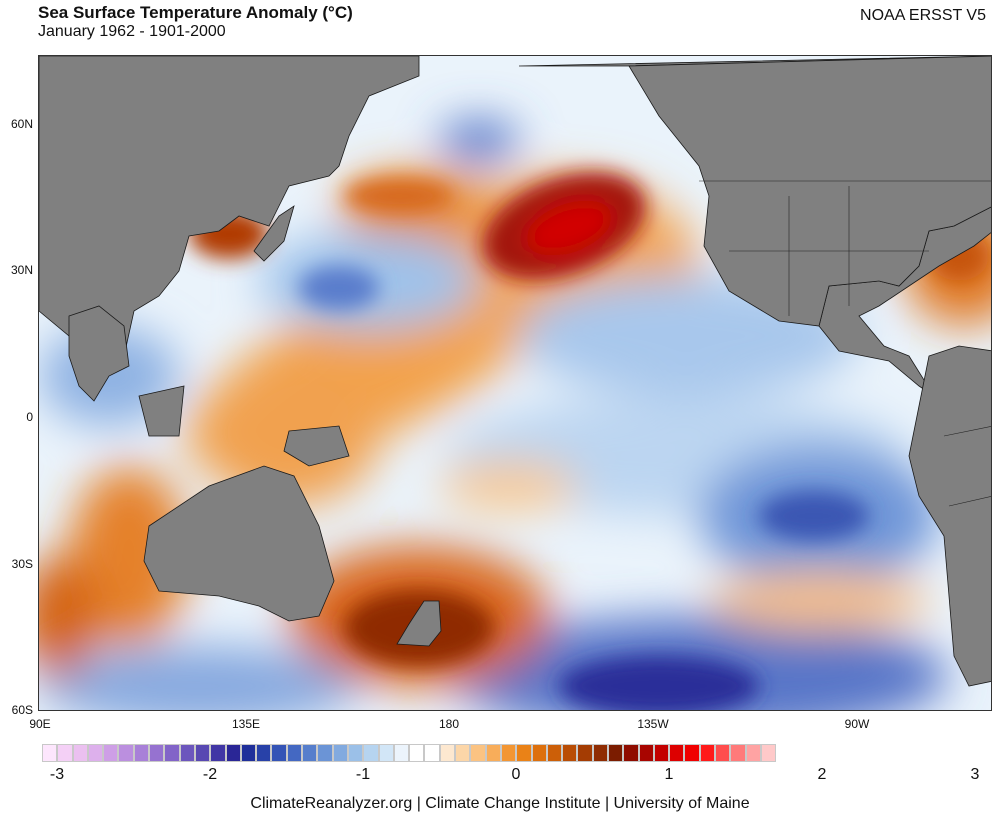 The height and width of the screenshot is (819, 1000). What do you see at coordinates (22, 564) in the screenshot?
I see `lat-label-30s: 30S` at bounding box center [22, 564].